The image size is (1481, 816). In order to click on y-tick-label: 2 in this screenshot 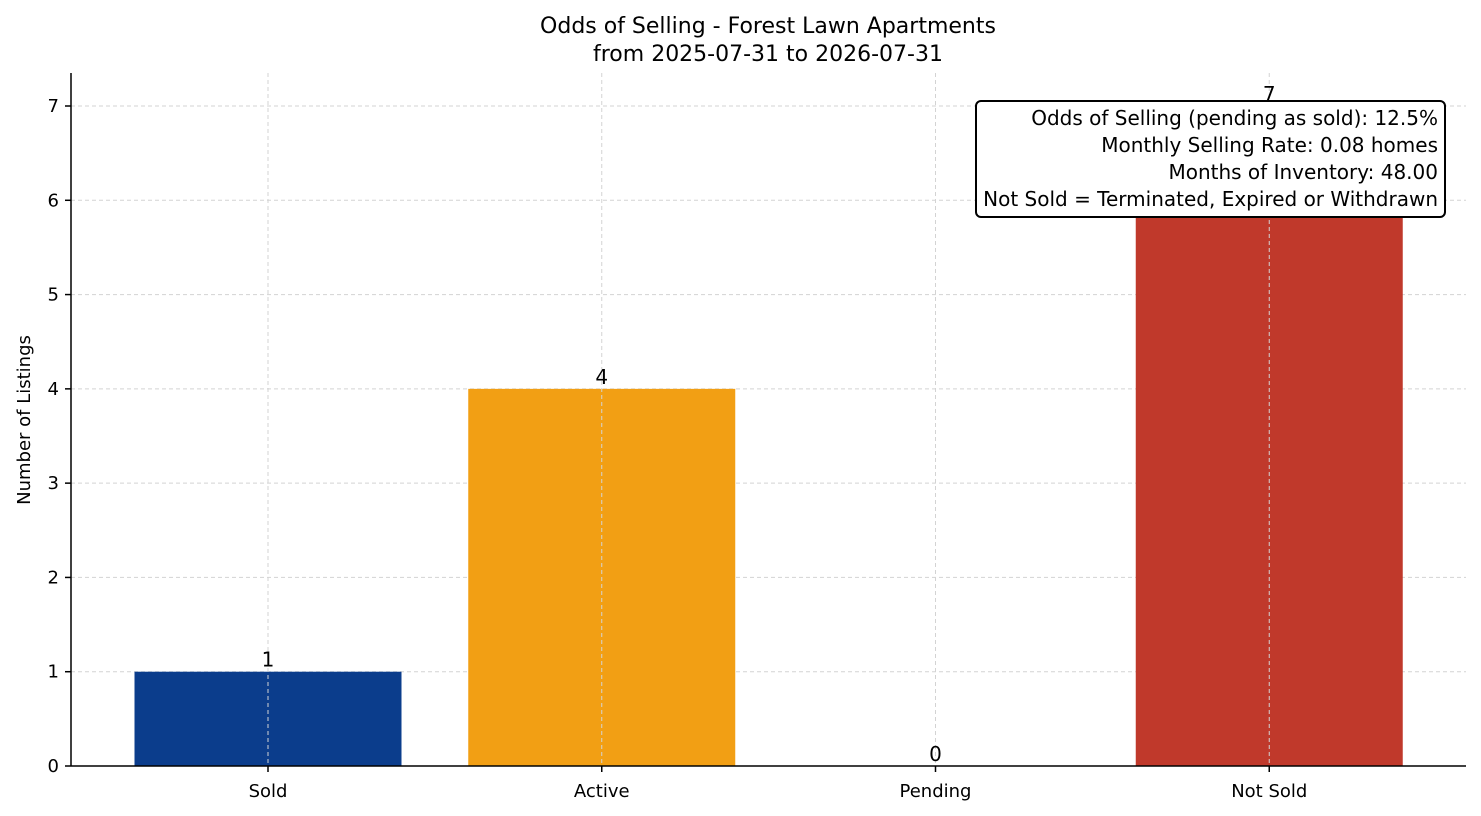, I will do `click(53, 577)`.